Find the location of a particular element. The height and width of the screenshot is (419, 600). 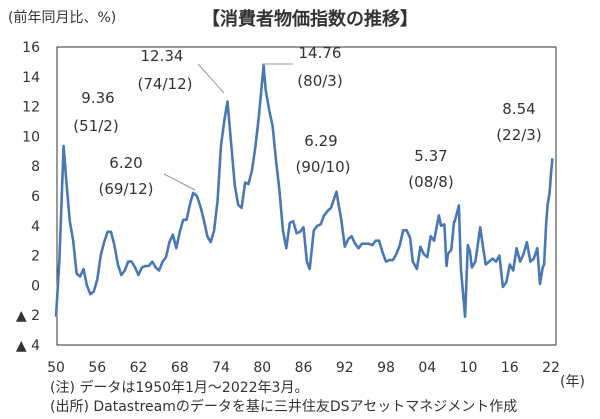

y-tick-label: 16 is located at coordinates (31, 48).